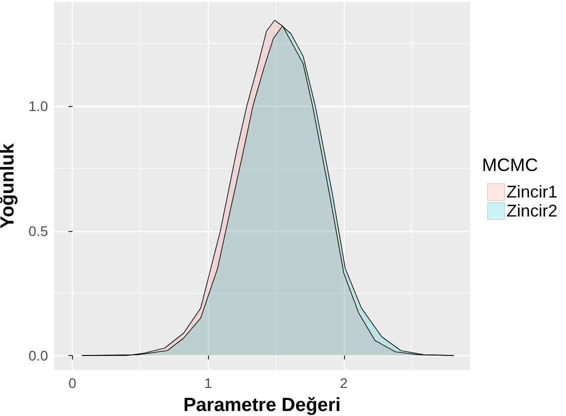  What do you see at coordinates (510, 165) in the screenshot?
I see `legend-title: MCMC` at bounding box center [510, 165].